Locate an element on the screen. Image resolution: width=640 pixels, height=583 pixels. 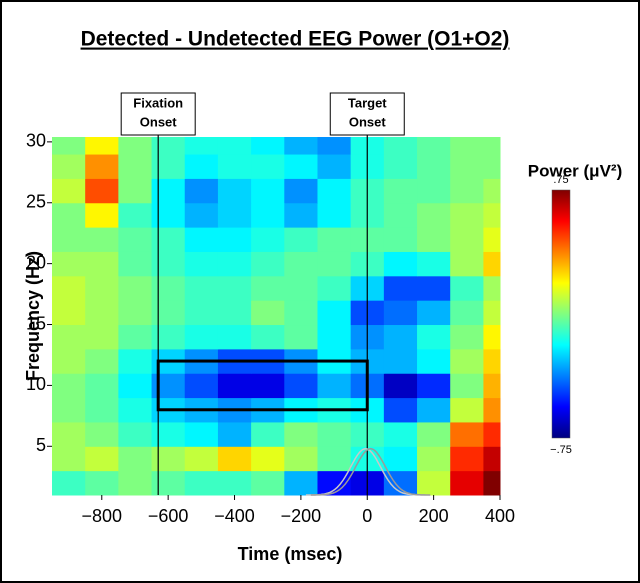
x-tick-label: 200 is located at coordinates (434, 516).